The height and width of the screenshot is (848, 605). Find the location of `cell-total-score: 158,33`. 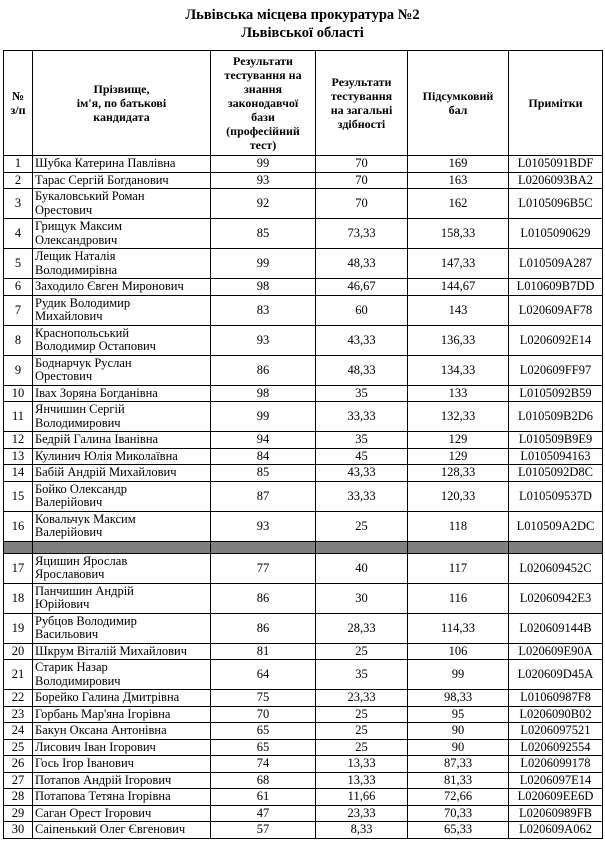

cell-total-score: 158,33 is located at coordinates (458, 234).